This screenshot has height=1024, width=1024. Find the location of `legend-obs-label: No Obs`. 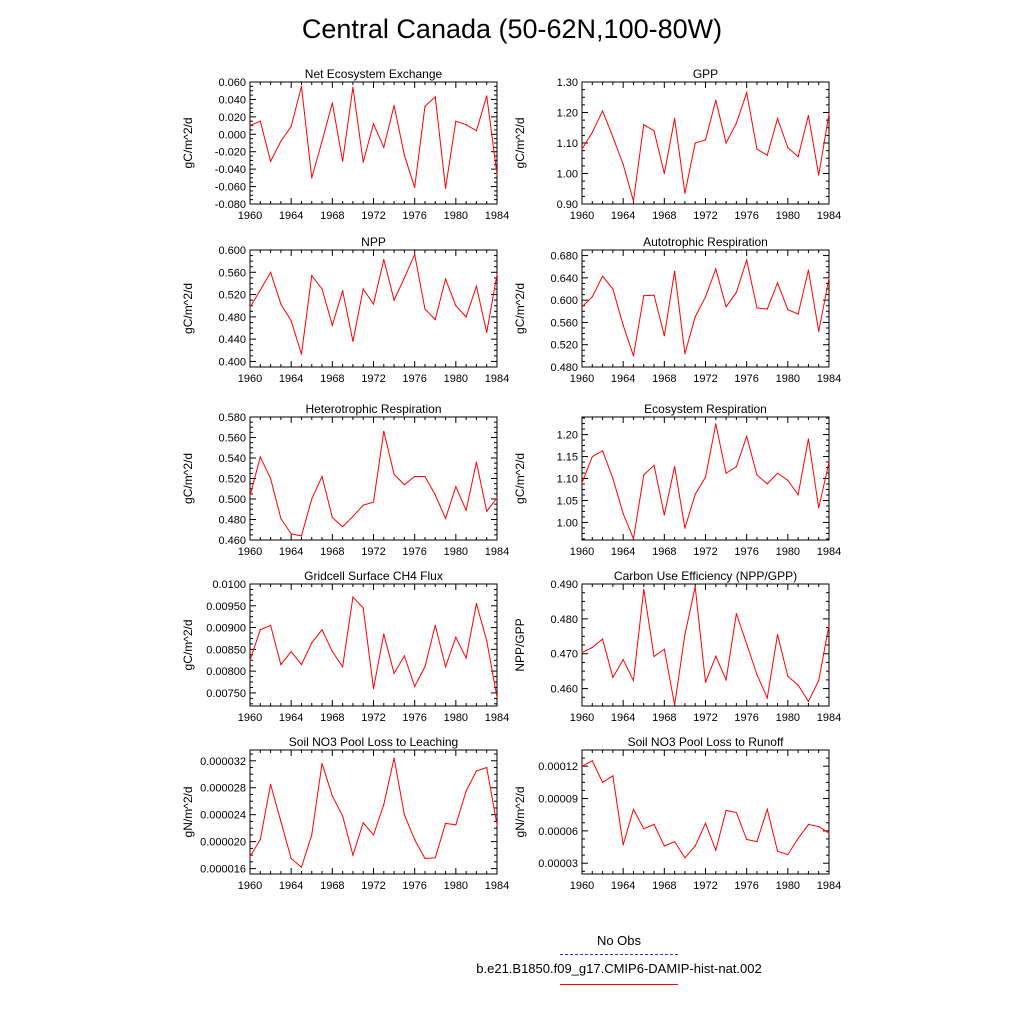

legend-obs-label: No Obs is located at coordinates (619, 940).